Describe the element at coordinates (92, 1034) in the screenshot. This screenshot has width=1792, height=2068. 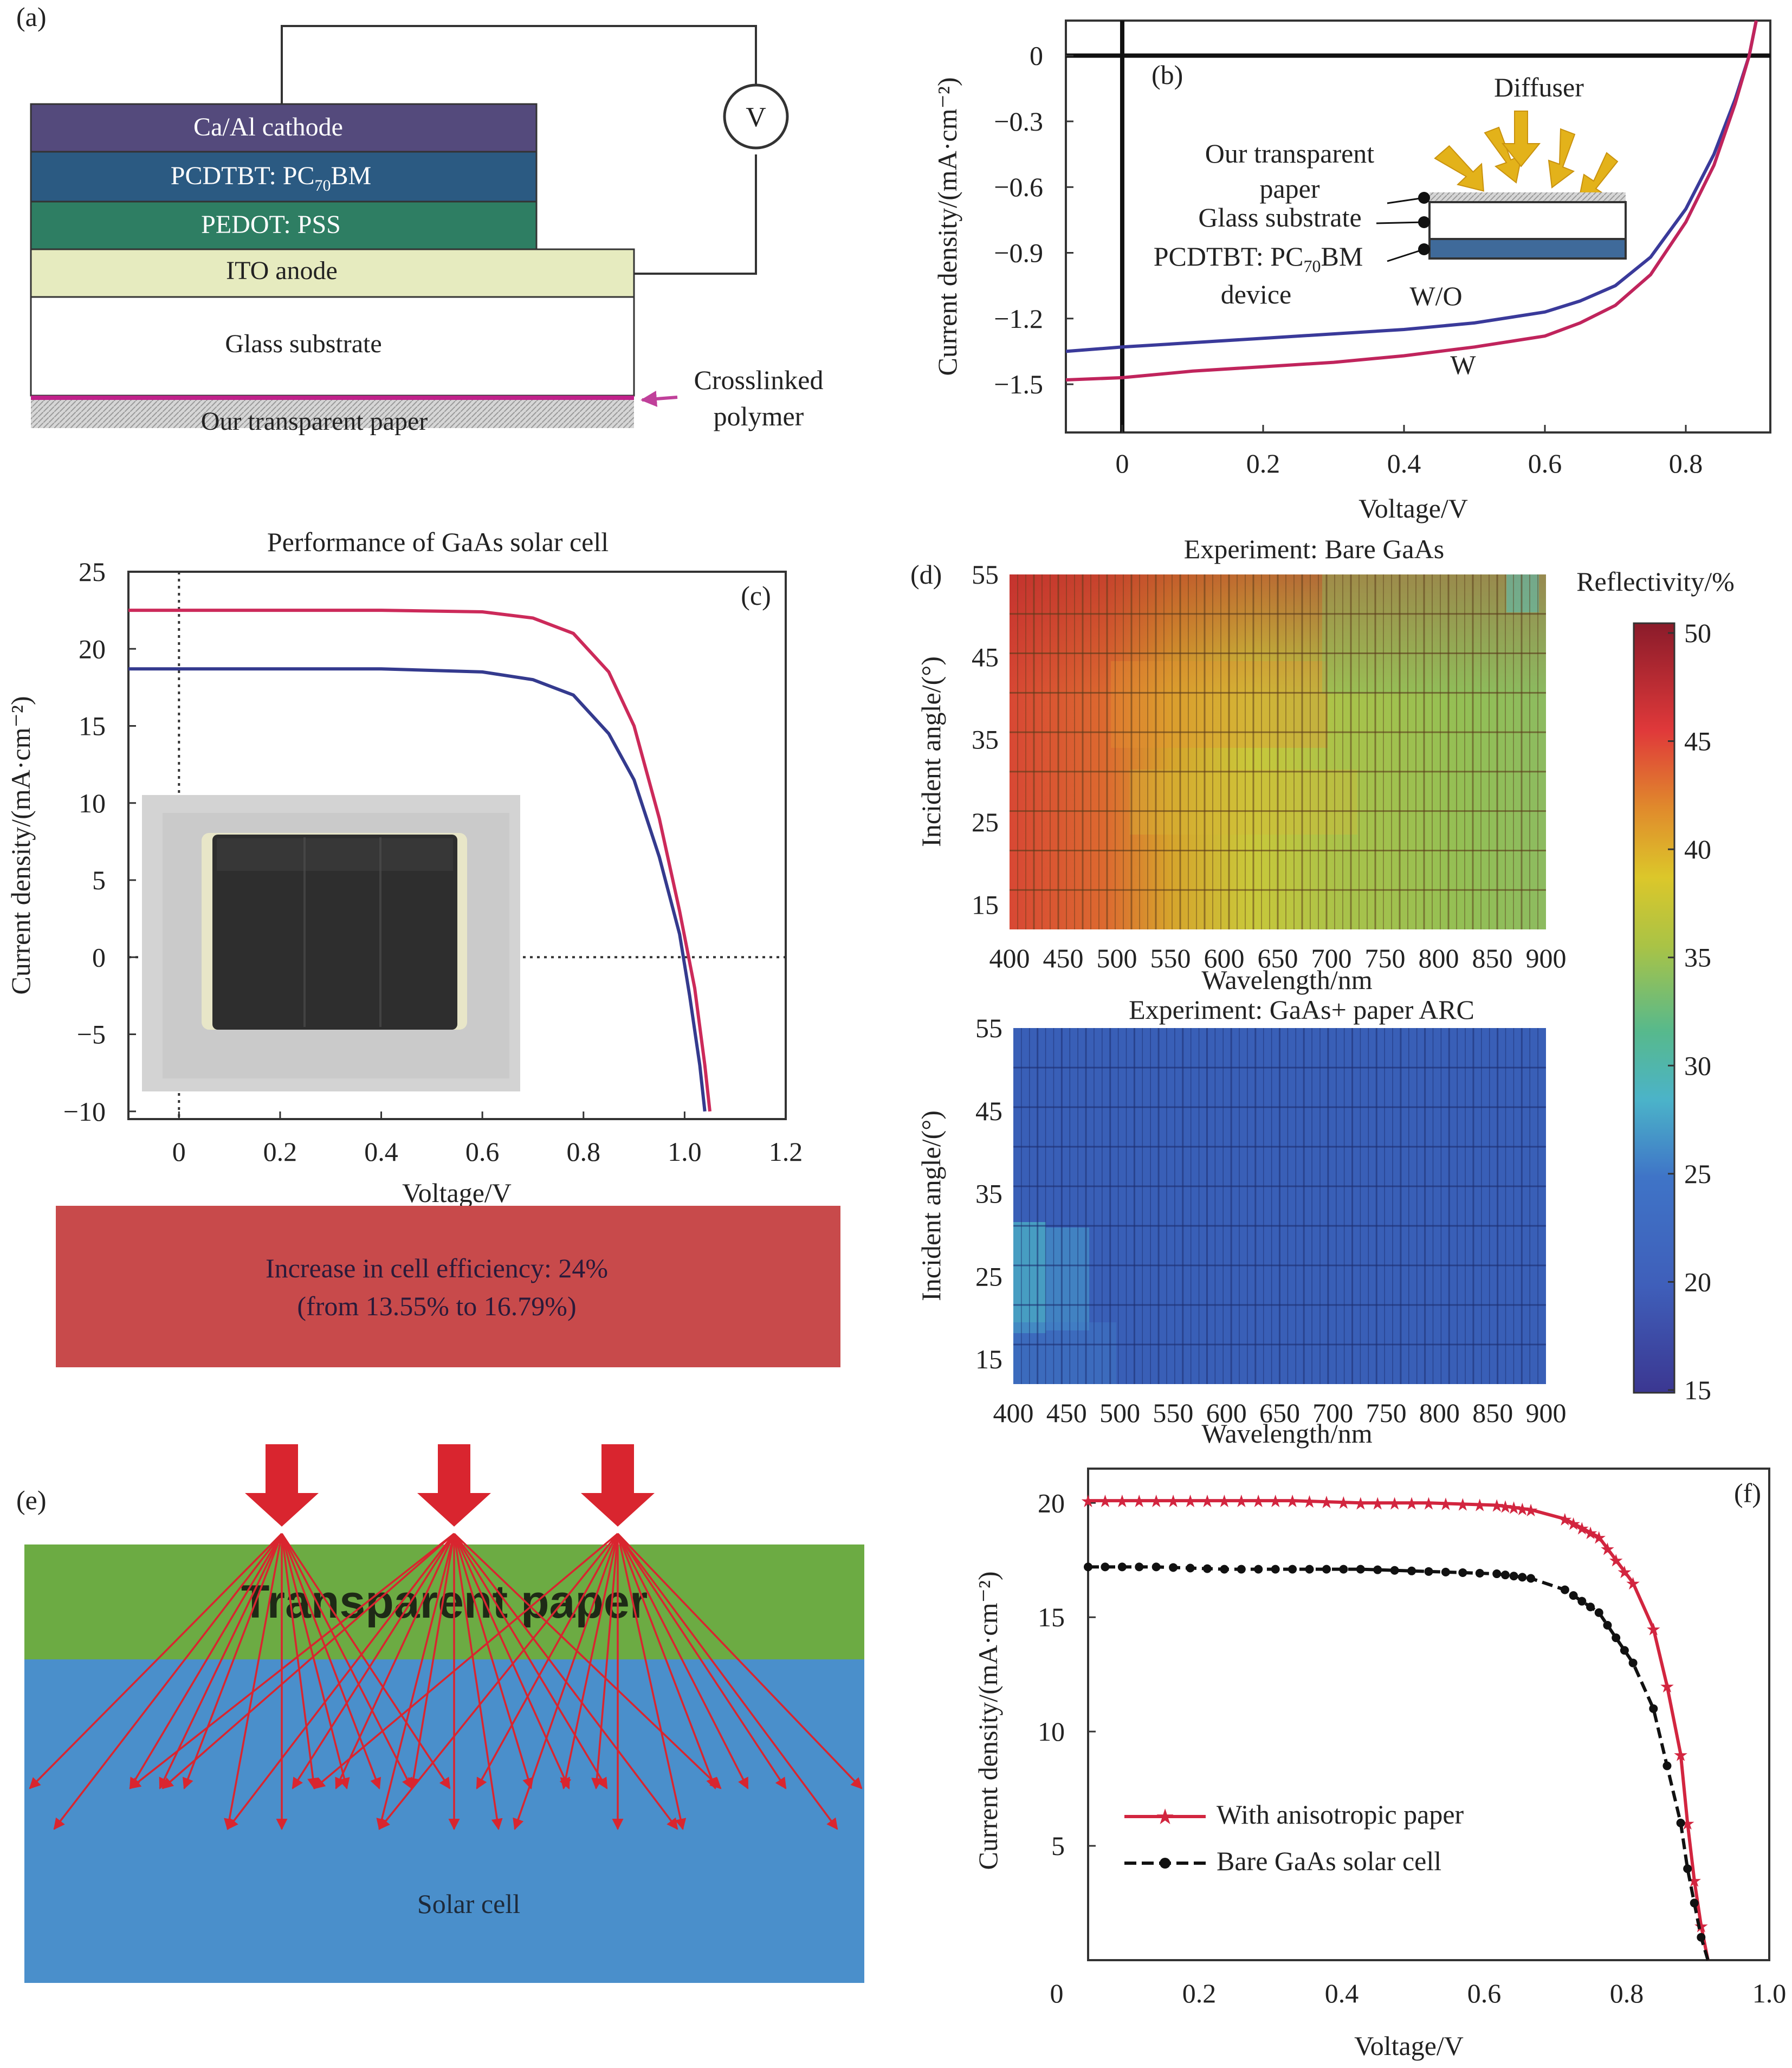
I see `panel-c-ytick-label: −5` at that location.